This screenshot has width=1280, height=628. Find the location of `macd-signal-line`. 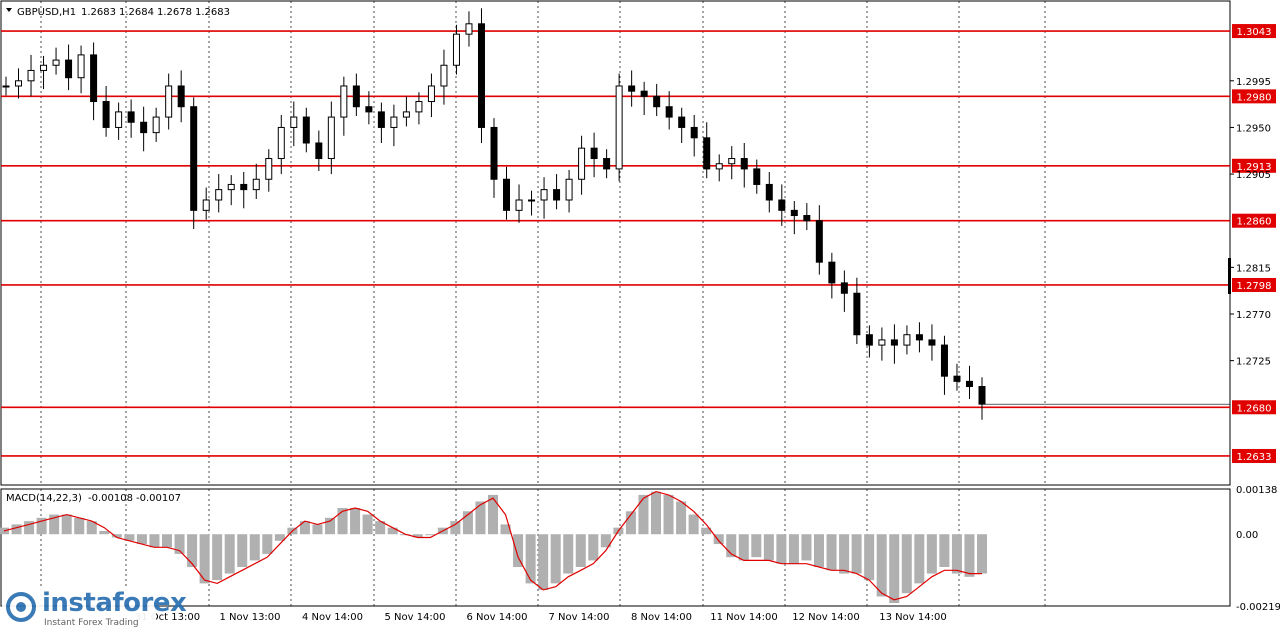

macd-signal-line is located at coordinates (492, 545).